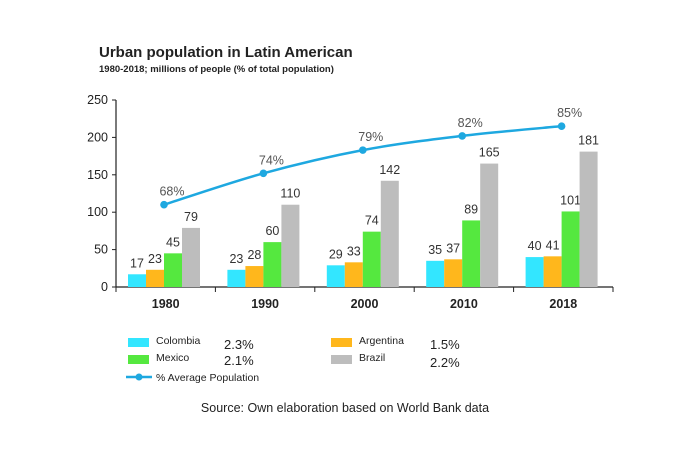 This screenshot has width=690, height=460. Describe the element at coordinates (271, 160) in the screenshot. I see `average-label: 74%` at that location.